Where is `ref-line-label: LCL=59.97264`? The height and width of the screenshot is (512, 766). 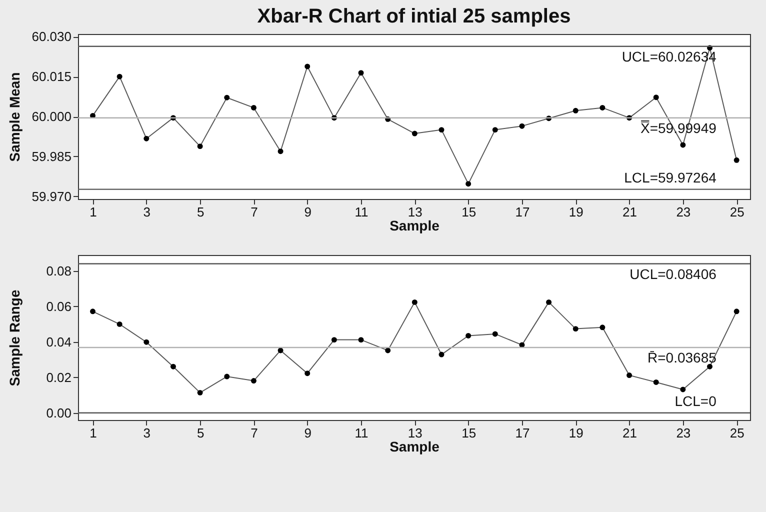
ref-line-label: LCL=59.97264 is located at coordinates (670, 177).